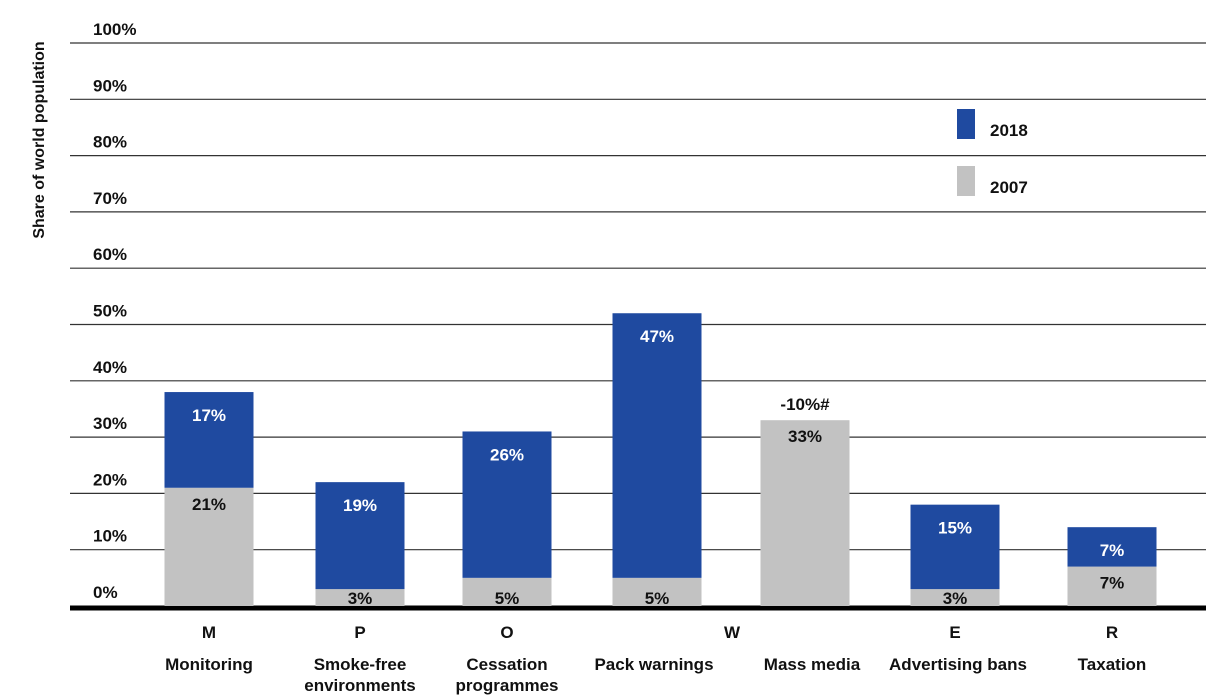 This screenshot has width=1212, height=700. What do you see at coordinates (732, 632) in the screenshot?
I see `category-letter: W` at bounding box center [732, 632].